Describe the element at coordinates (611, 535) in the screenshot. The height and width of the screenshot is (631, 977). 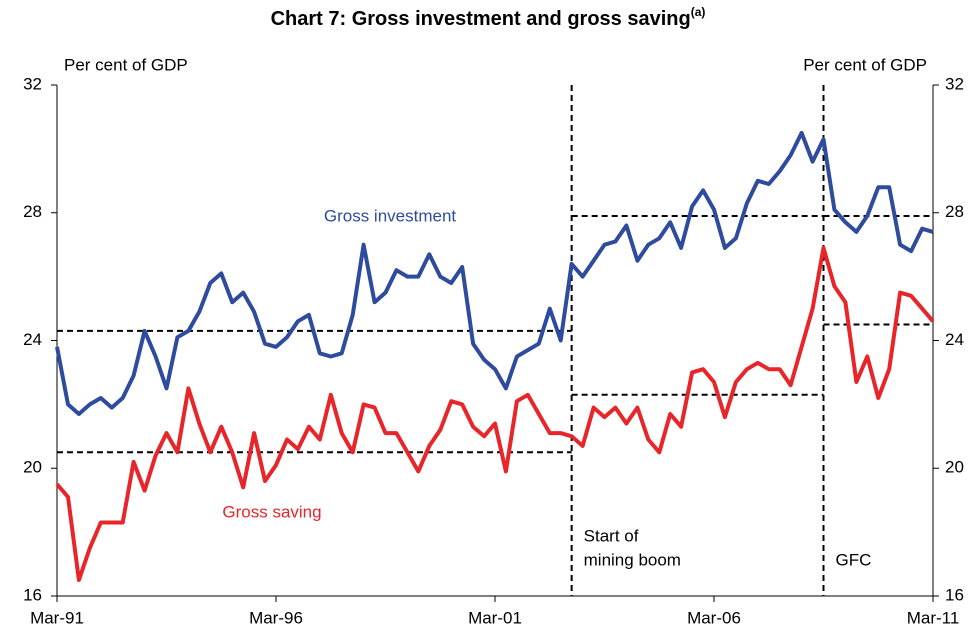
I see `period-label: Start of` at that location.